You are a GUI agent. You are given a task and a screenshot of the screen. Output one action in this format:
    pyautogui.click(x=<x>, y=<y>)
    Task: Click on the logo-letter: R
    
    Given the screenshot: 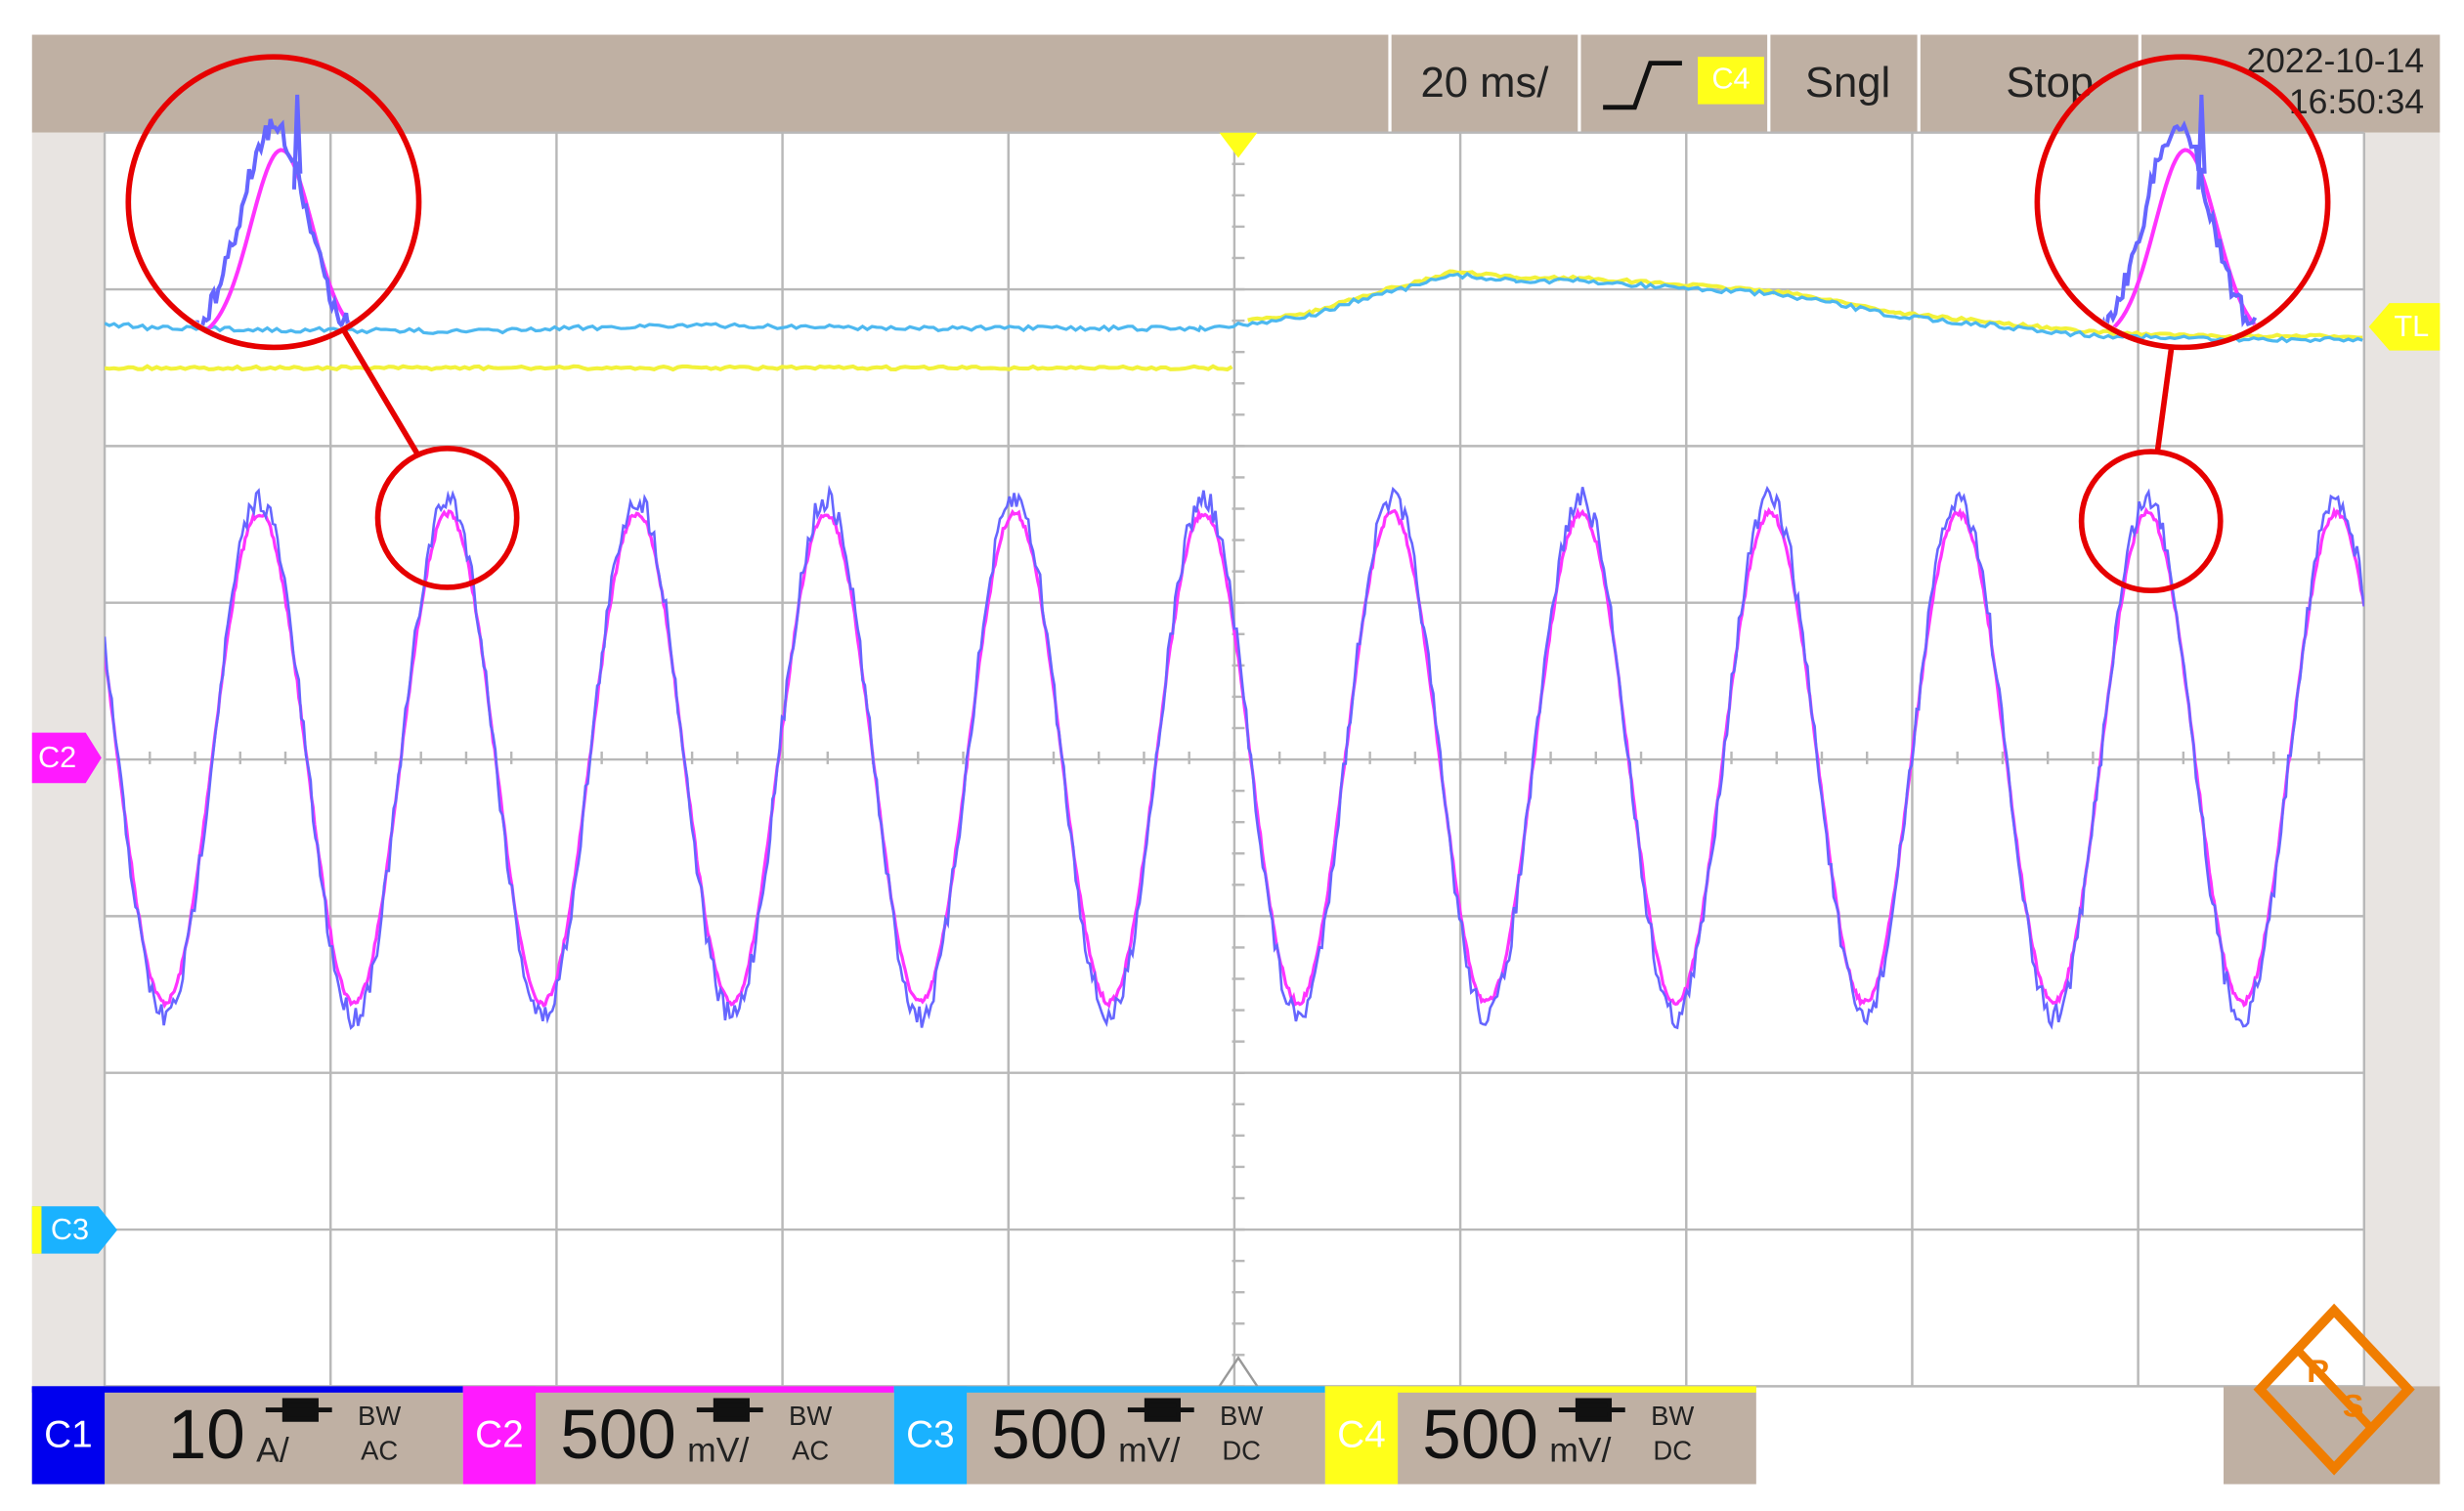 What is the action you would take?
    pyautogui.click(x=2318, y=1371)
    